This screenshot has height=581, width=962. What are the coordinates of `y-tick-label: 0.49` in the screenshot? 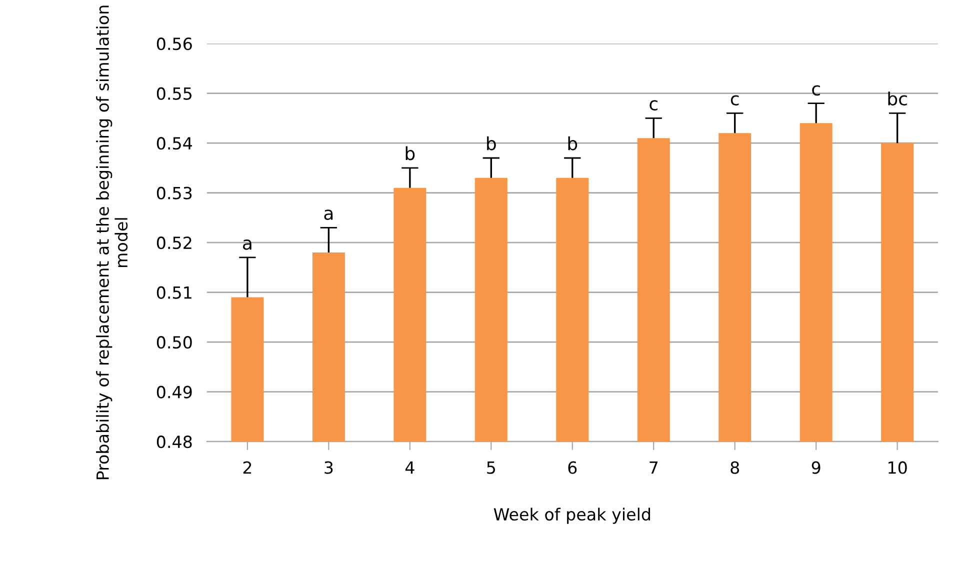 It's located at (174, 392).